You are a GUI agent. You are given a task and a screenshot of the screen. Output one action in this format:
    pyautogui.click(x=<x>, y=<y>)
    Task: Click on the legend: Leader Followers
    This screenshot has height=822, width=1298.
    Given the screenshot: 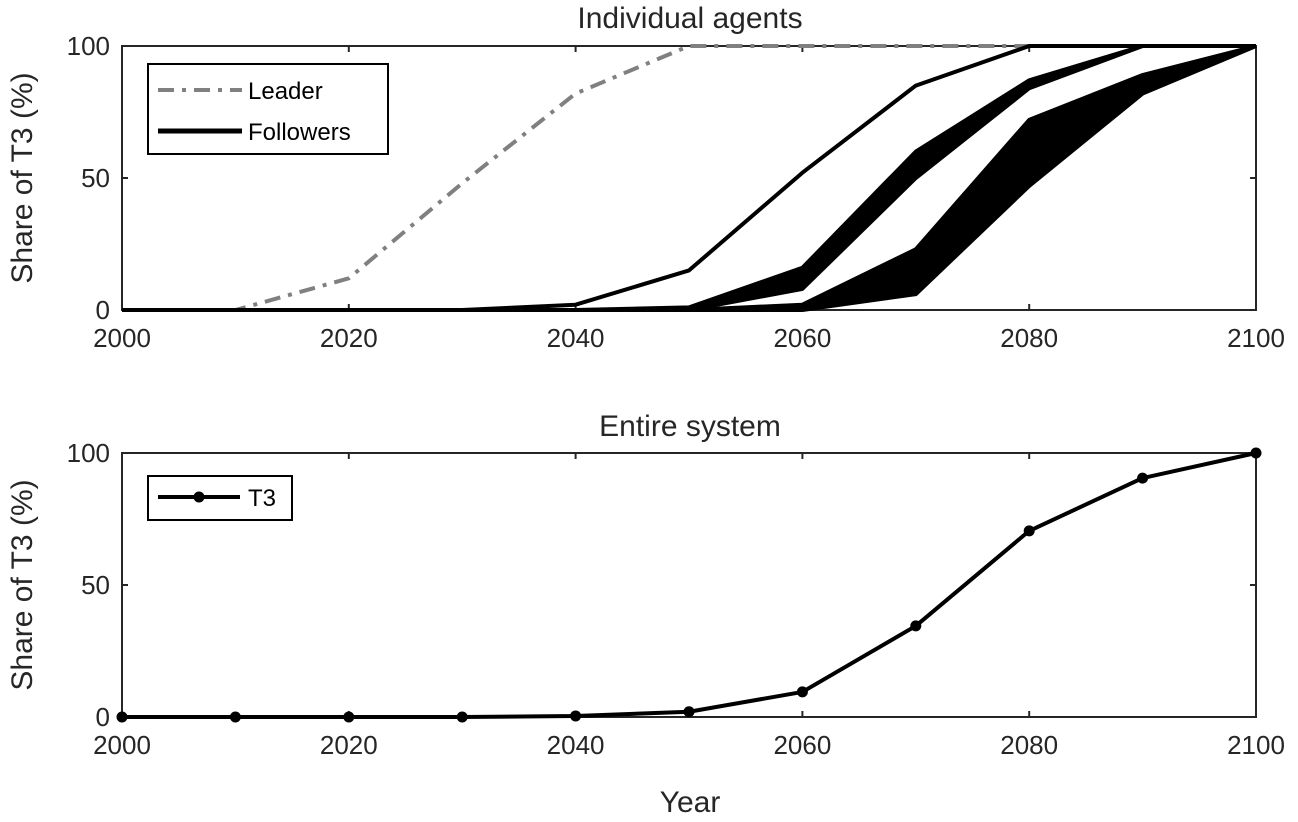 What is the action you would take?
    pyautogui.click(x=268, y=109)
    